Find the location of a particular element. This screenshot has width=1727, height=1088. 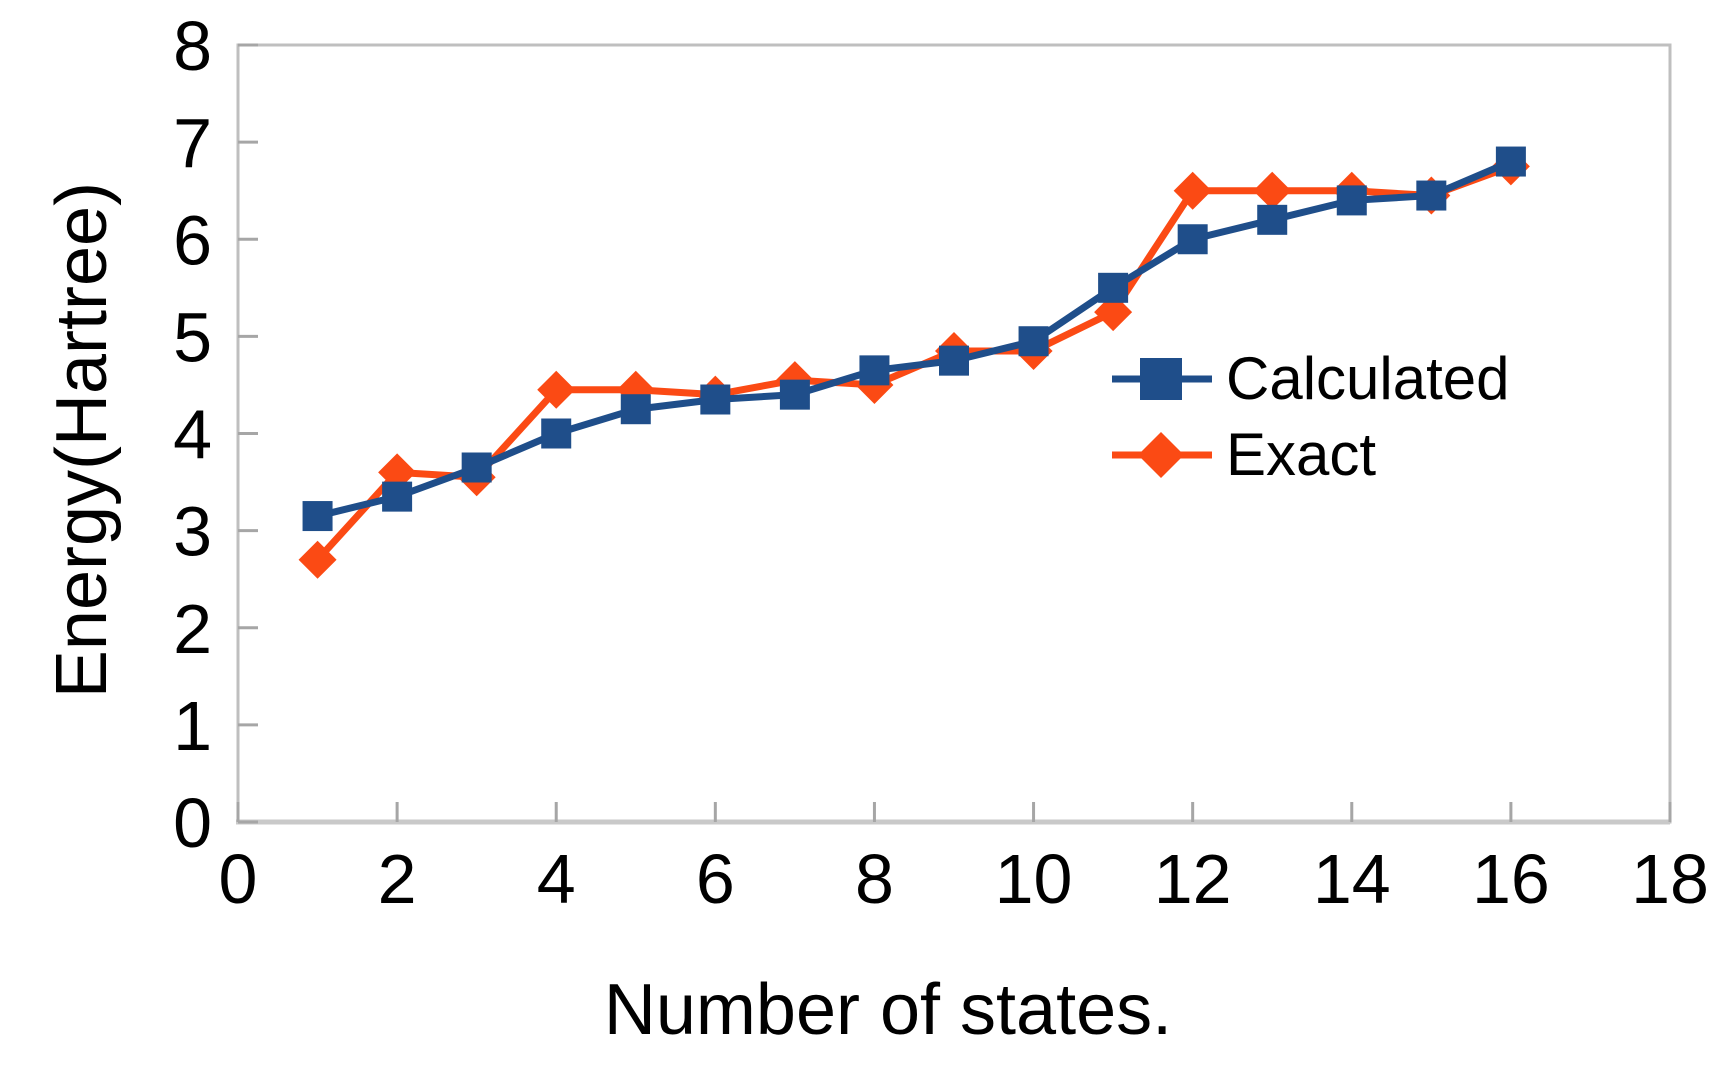

y-tick-label: 8 is located at coordinates (192, 46).